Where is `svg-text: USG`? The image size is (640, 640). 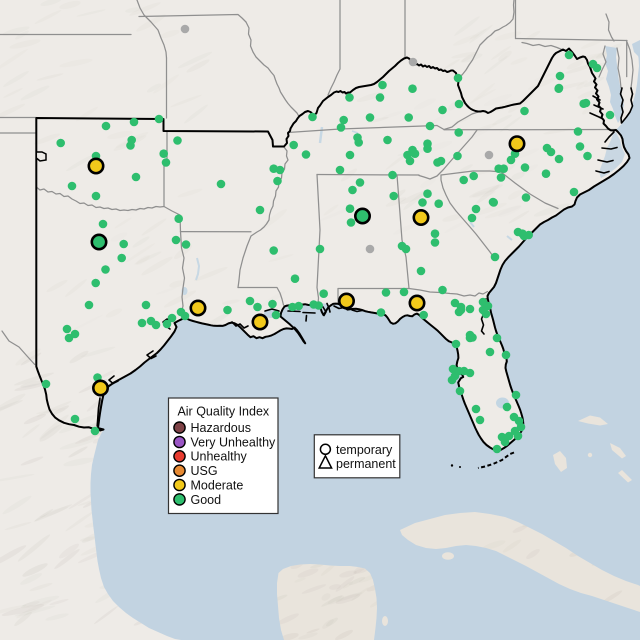 svg-text: USG is located at coordinates (204, 471).